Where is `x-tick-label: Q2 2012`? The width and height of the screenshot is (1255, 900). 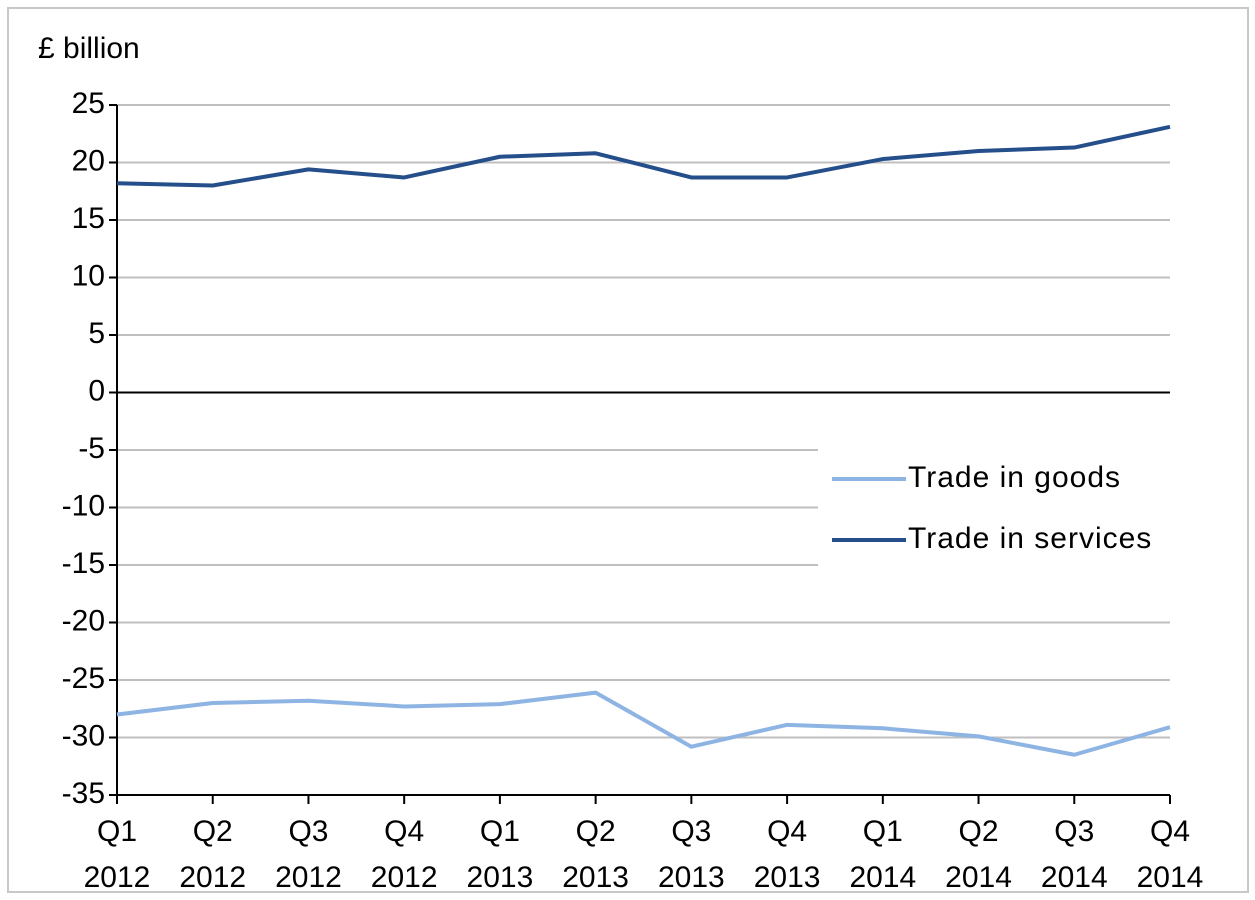 x-tick-label: Q2 2012 is located at coordinates (212, 854).